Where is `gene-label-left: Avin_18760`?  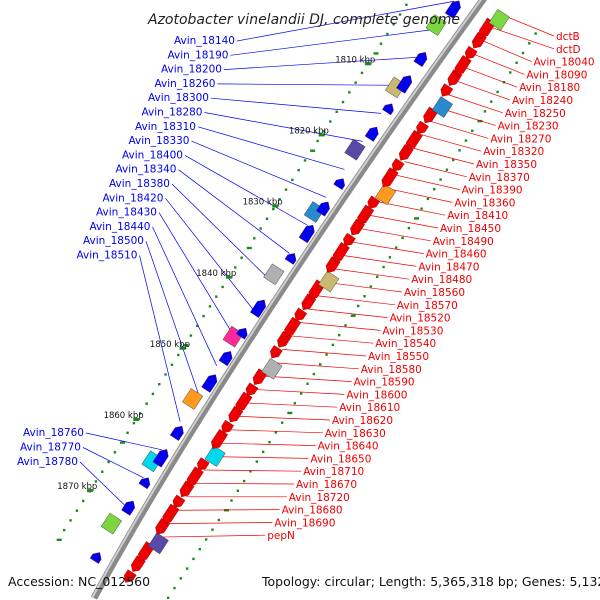
gene-label-left: Avin_18760 is located at coordinates (53, 433).